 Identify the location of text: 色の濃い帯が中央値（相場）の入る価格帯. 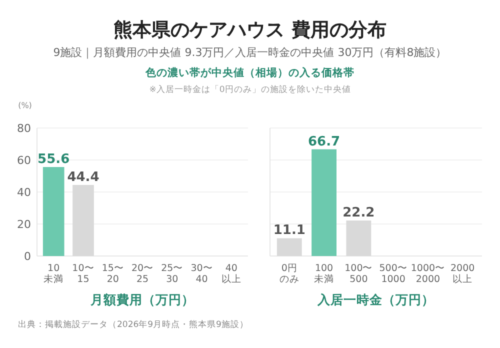
(249, 72).